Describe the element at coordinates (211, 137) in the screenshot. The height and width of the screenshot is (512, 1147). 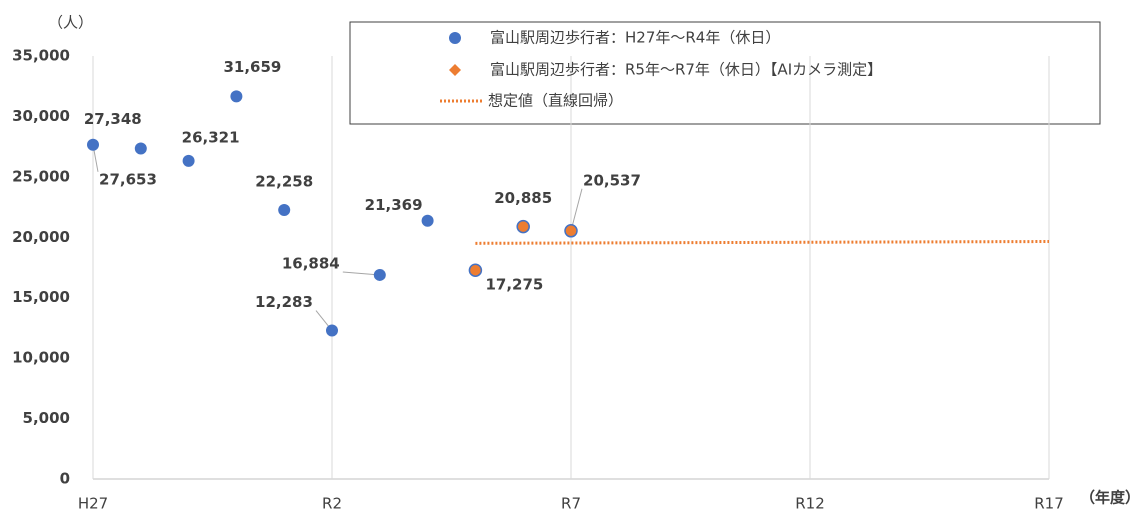
I see `data-label: 26,321` at that location.